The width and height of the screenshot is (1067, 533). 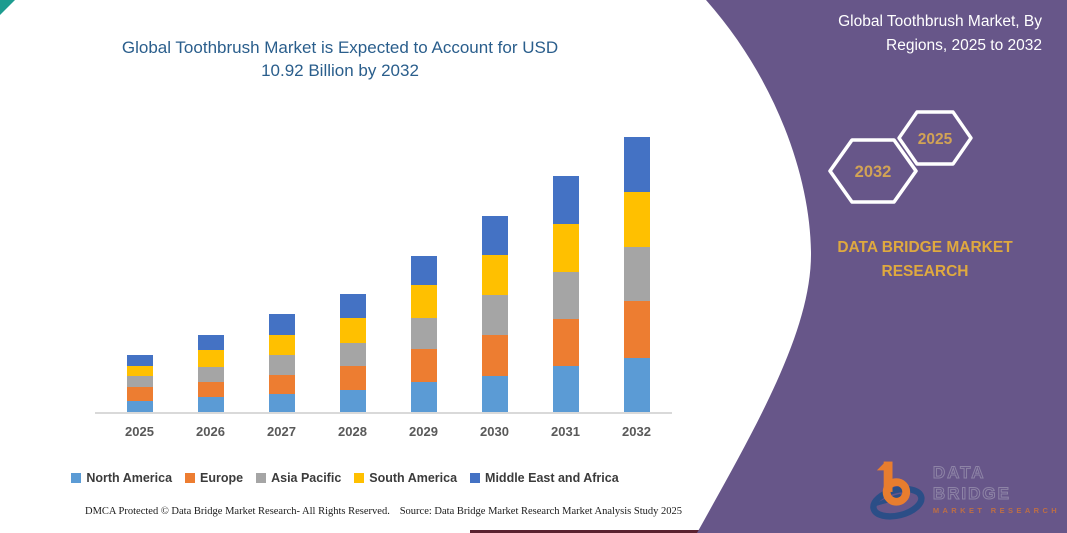 What do you see at coordinates (352, 306) in the screenshot?
I see `bar-segment-2028-middle-east-and-africa` at bounding box center [352, 306].